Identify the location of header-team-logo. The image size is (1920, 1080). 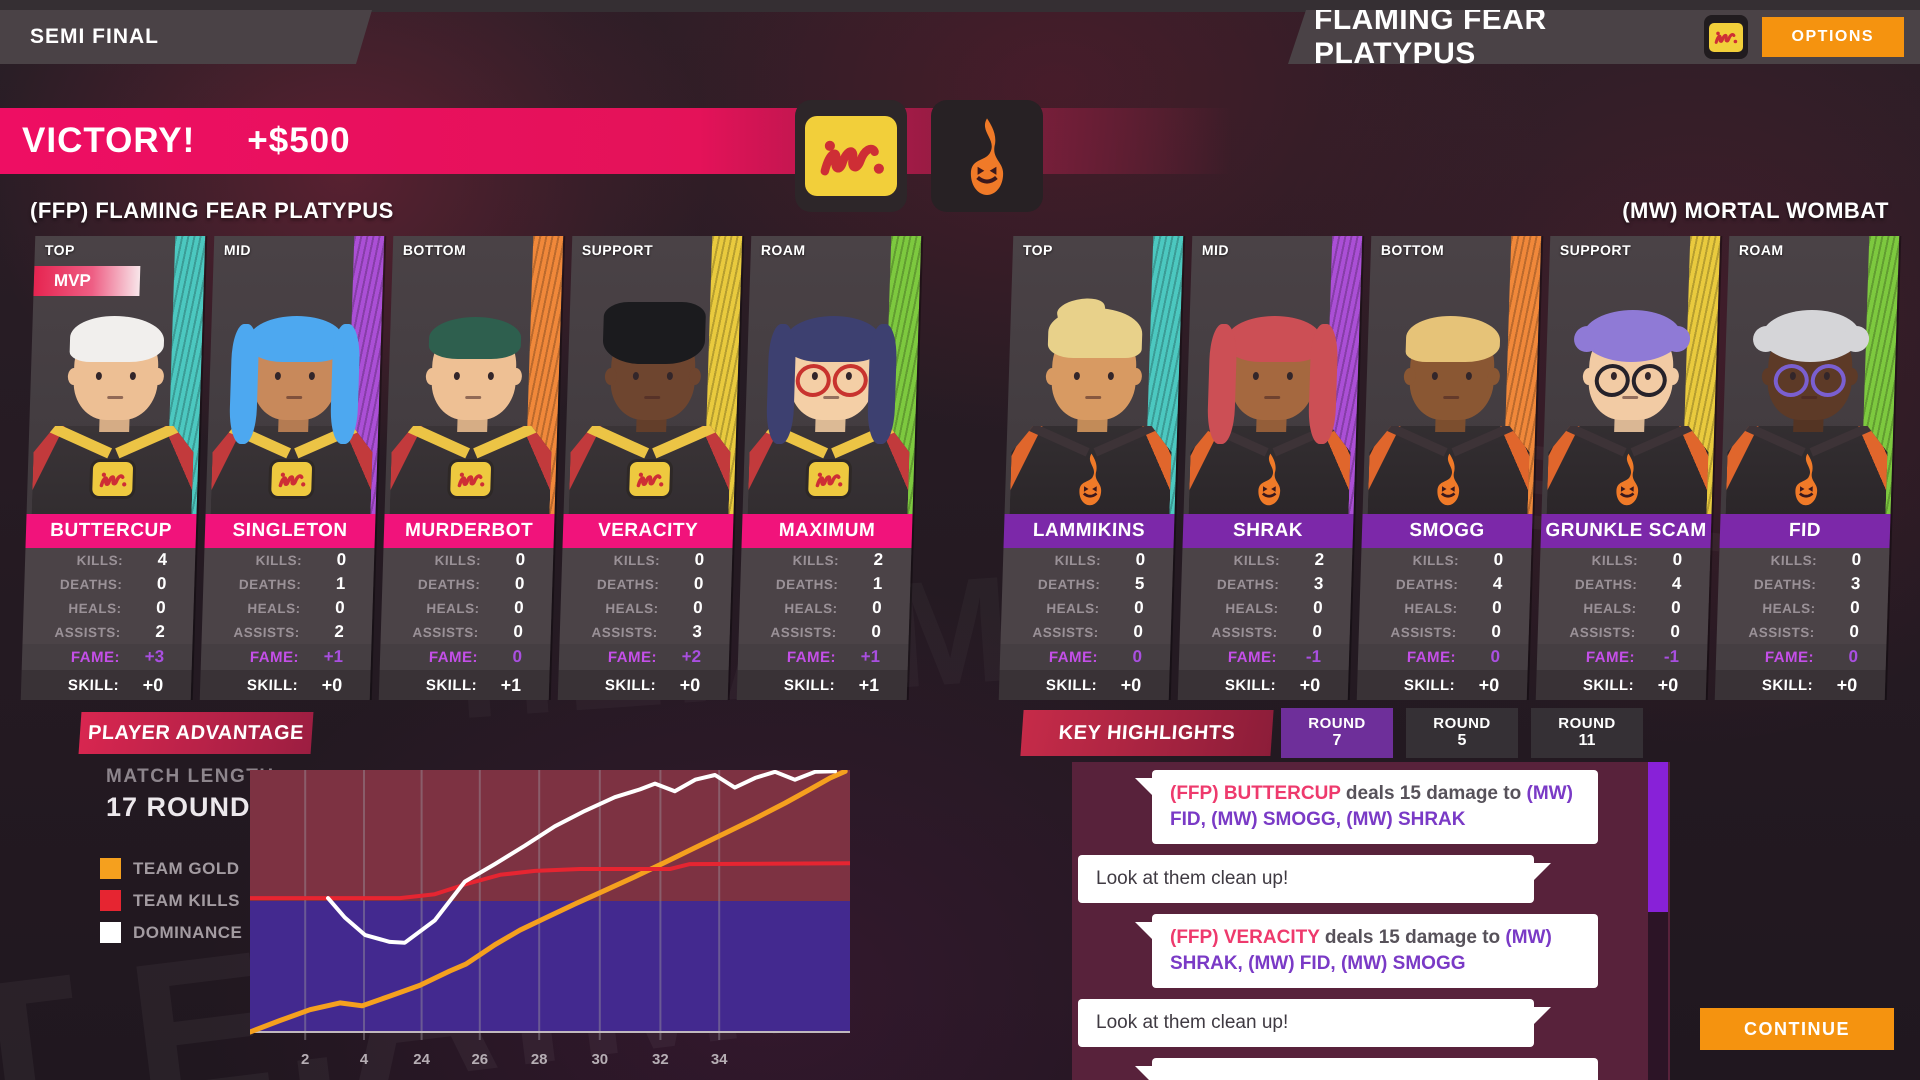
(1725, 37).